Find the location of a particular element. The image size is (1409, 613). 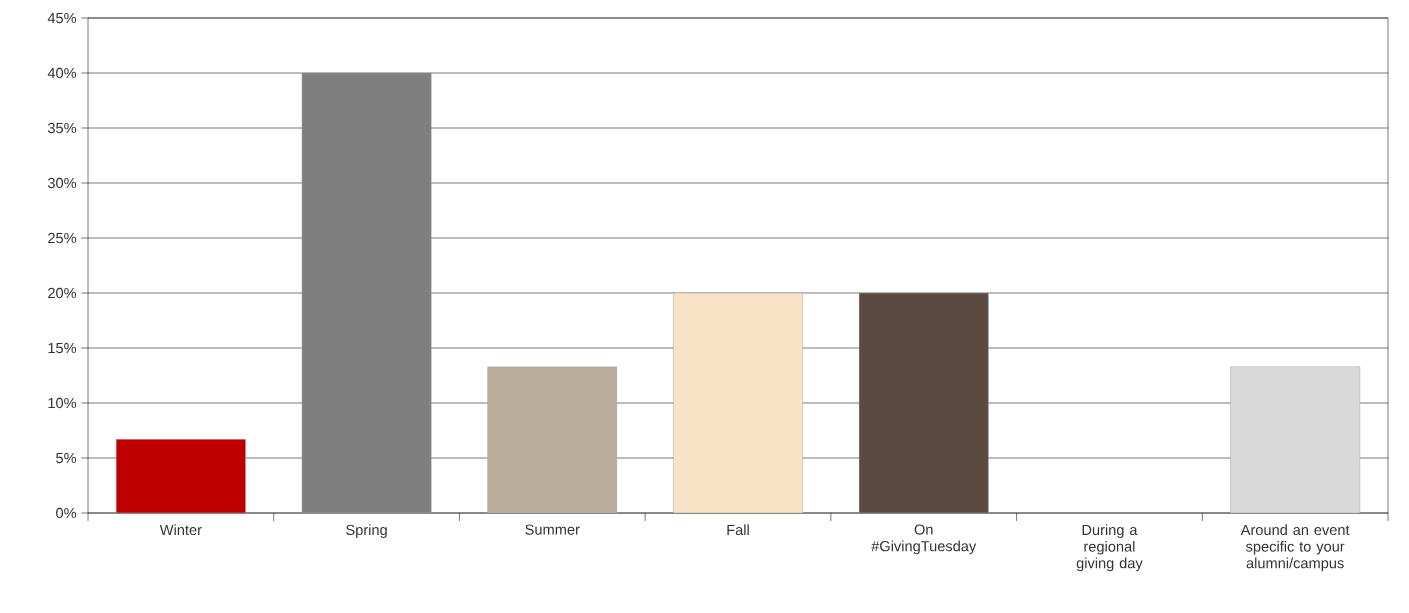

y-tick-label: 10% is located at coordinates (62, 403).